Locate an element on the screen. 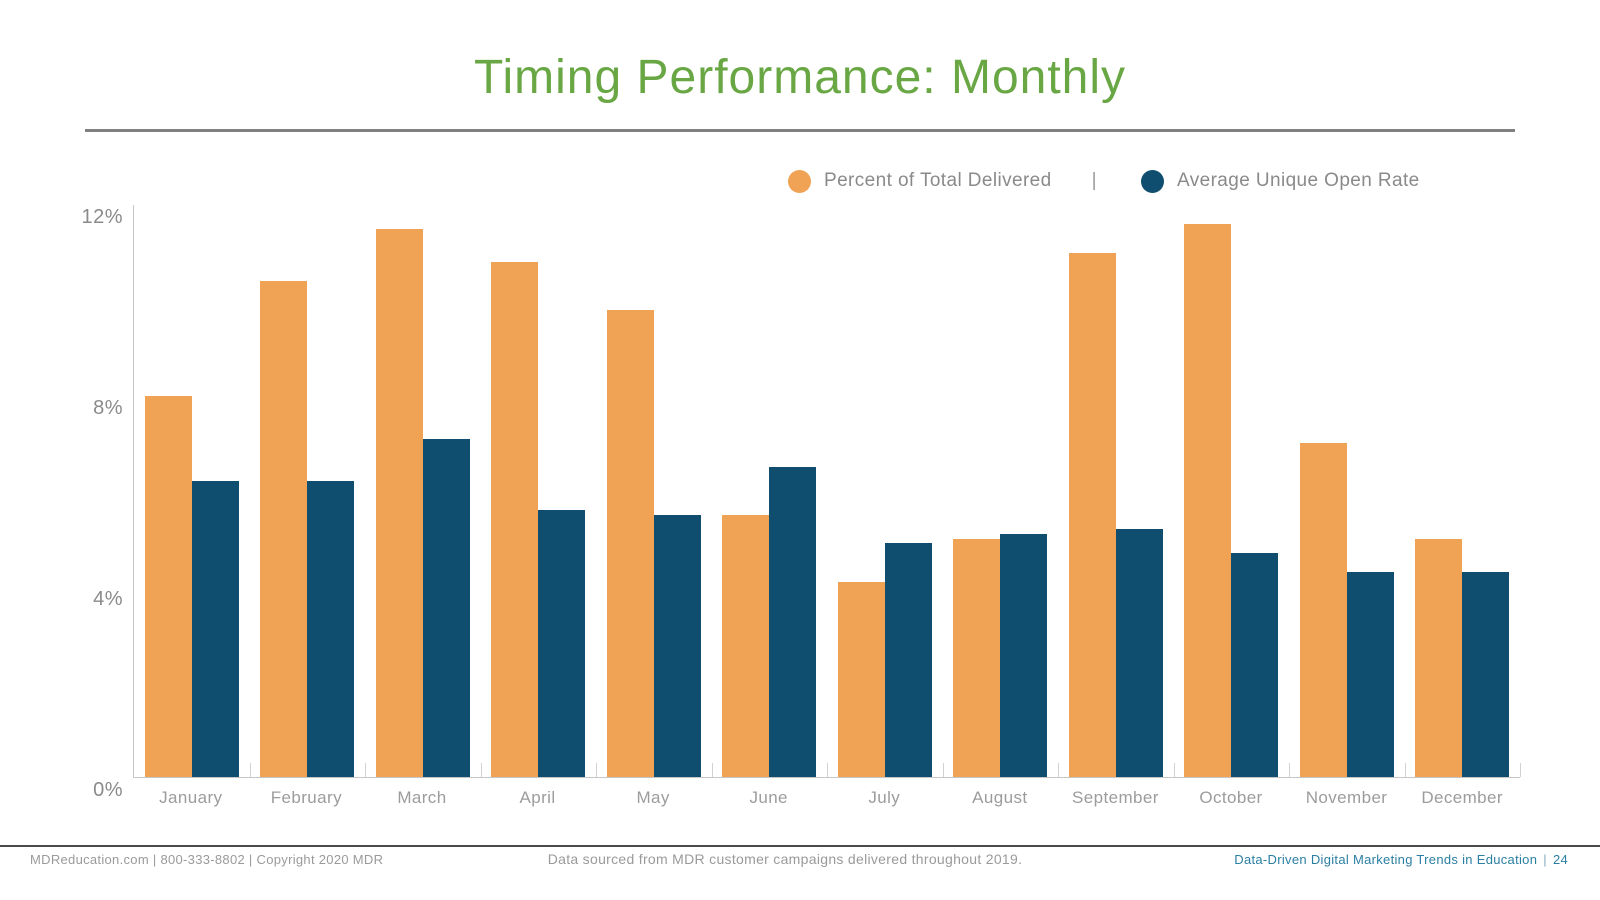  bar-delivered-april is located at coordinates (515, 519).